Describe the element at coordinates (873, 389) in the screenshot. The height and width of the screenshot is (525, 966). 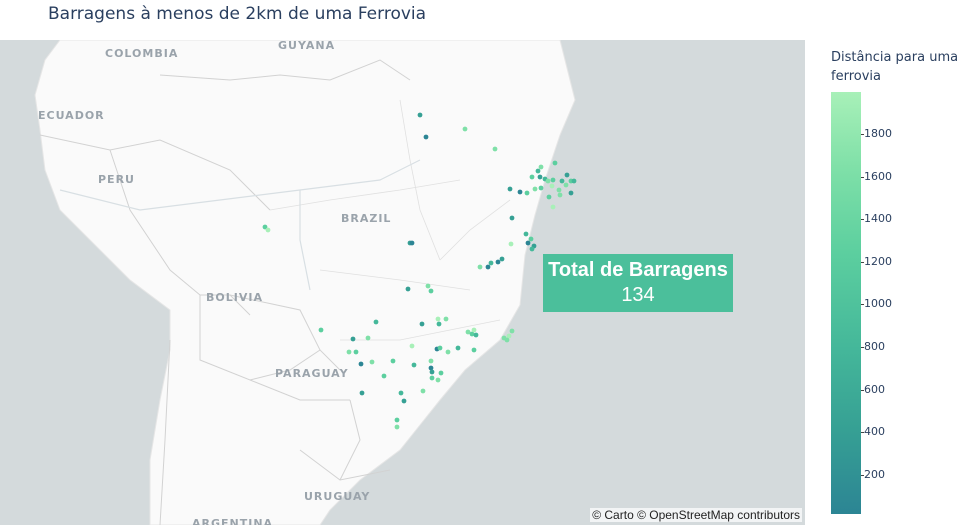
I see `colorbar-tick: 600` at that location.